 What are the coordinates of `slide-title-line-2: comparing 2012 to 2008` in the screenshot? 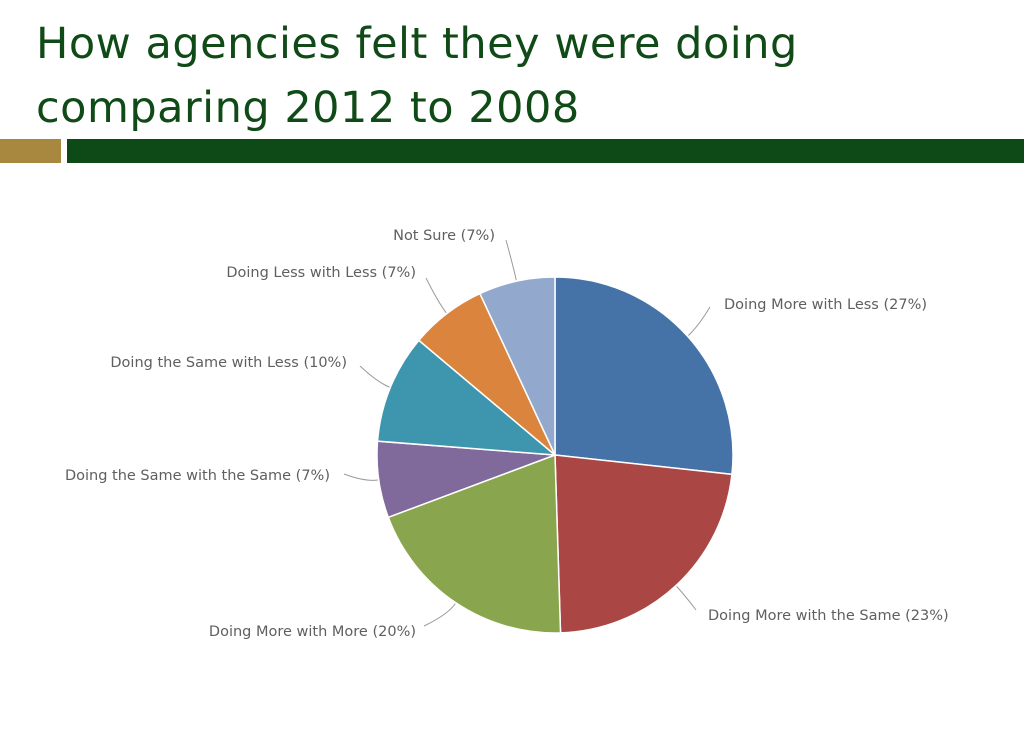 It's located at (308, 108).